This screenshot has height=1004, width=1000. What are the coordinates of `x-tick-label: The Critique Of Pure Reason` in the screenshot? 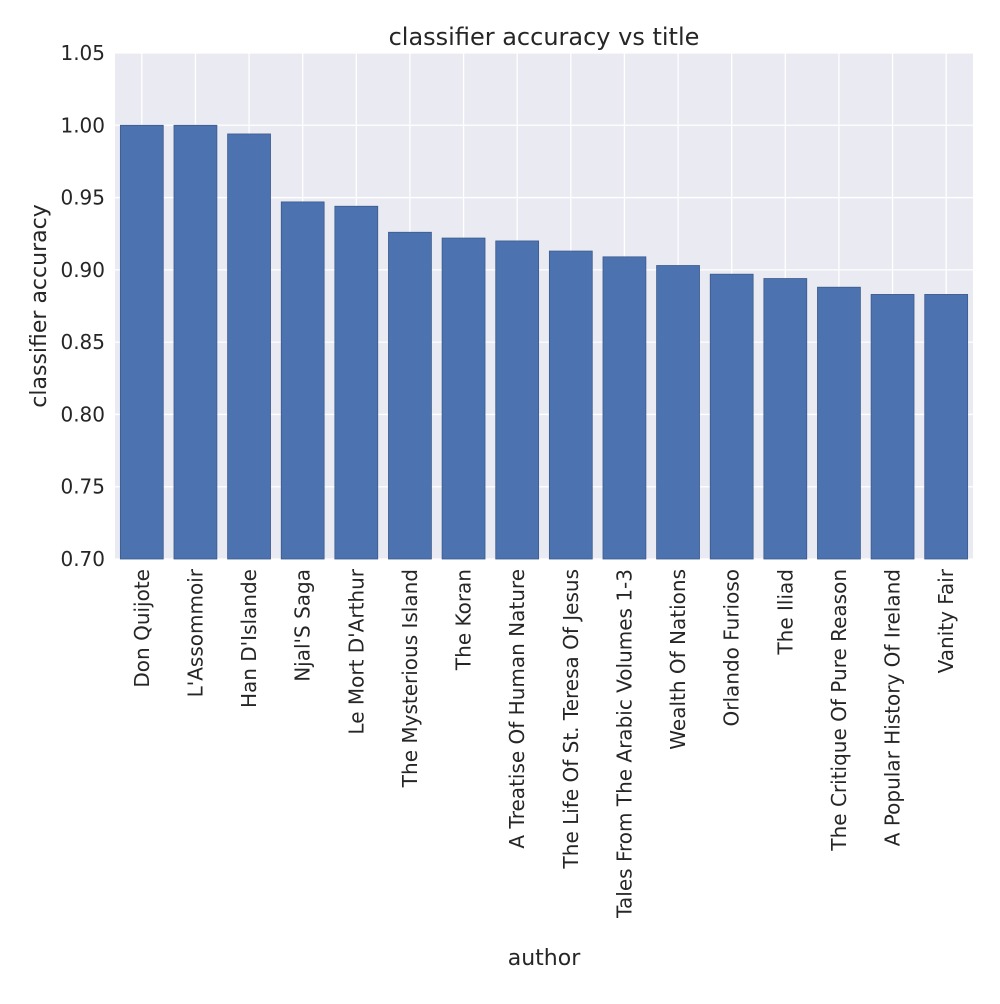 It's located at (839, 710).